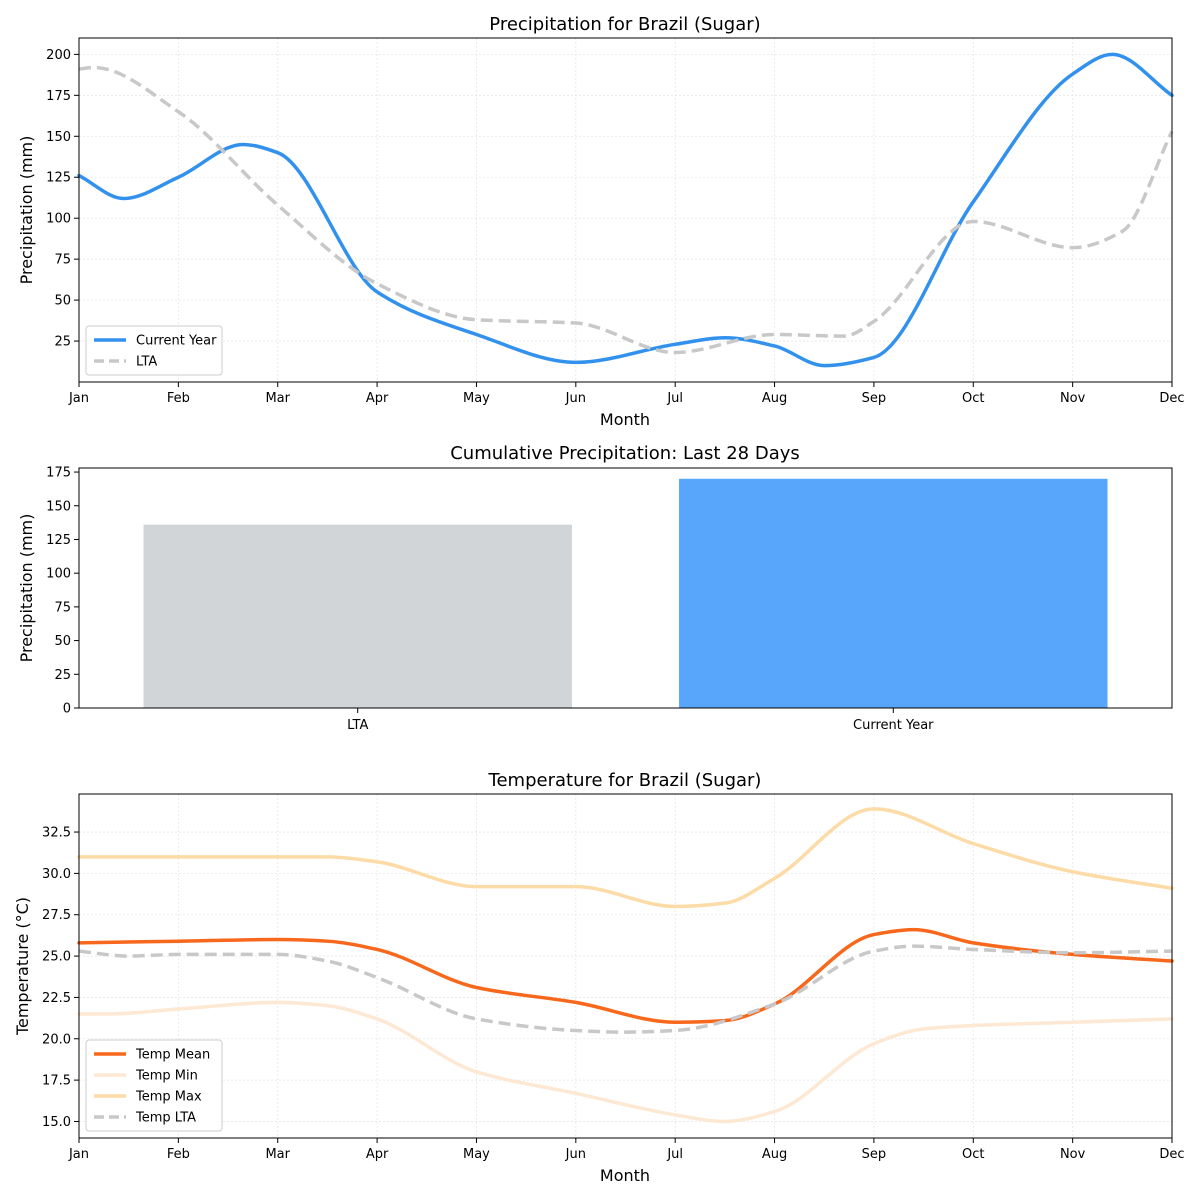 This screenshot has height=1200, width=1200. I want to click on temp-x-tick-label: Mar, so click(277, 1154).